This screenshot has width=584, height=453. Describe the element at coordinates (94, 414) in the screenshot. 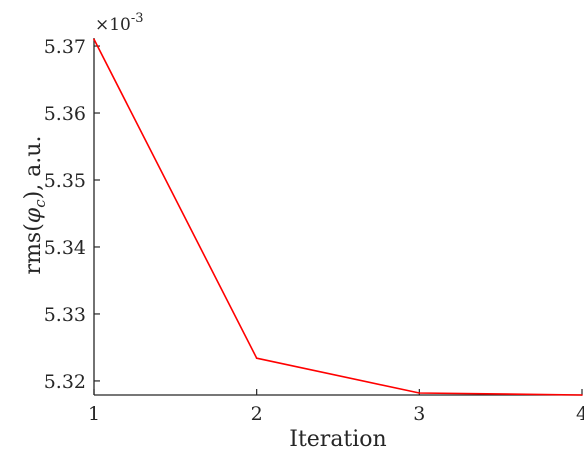

I see `x-tick-label: 1` at that location.